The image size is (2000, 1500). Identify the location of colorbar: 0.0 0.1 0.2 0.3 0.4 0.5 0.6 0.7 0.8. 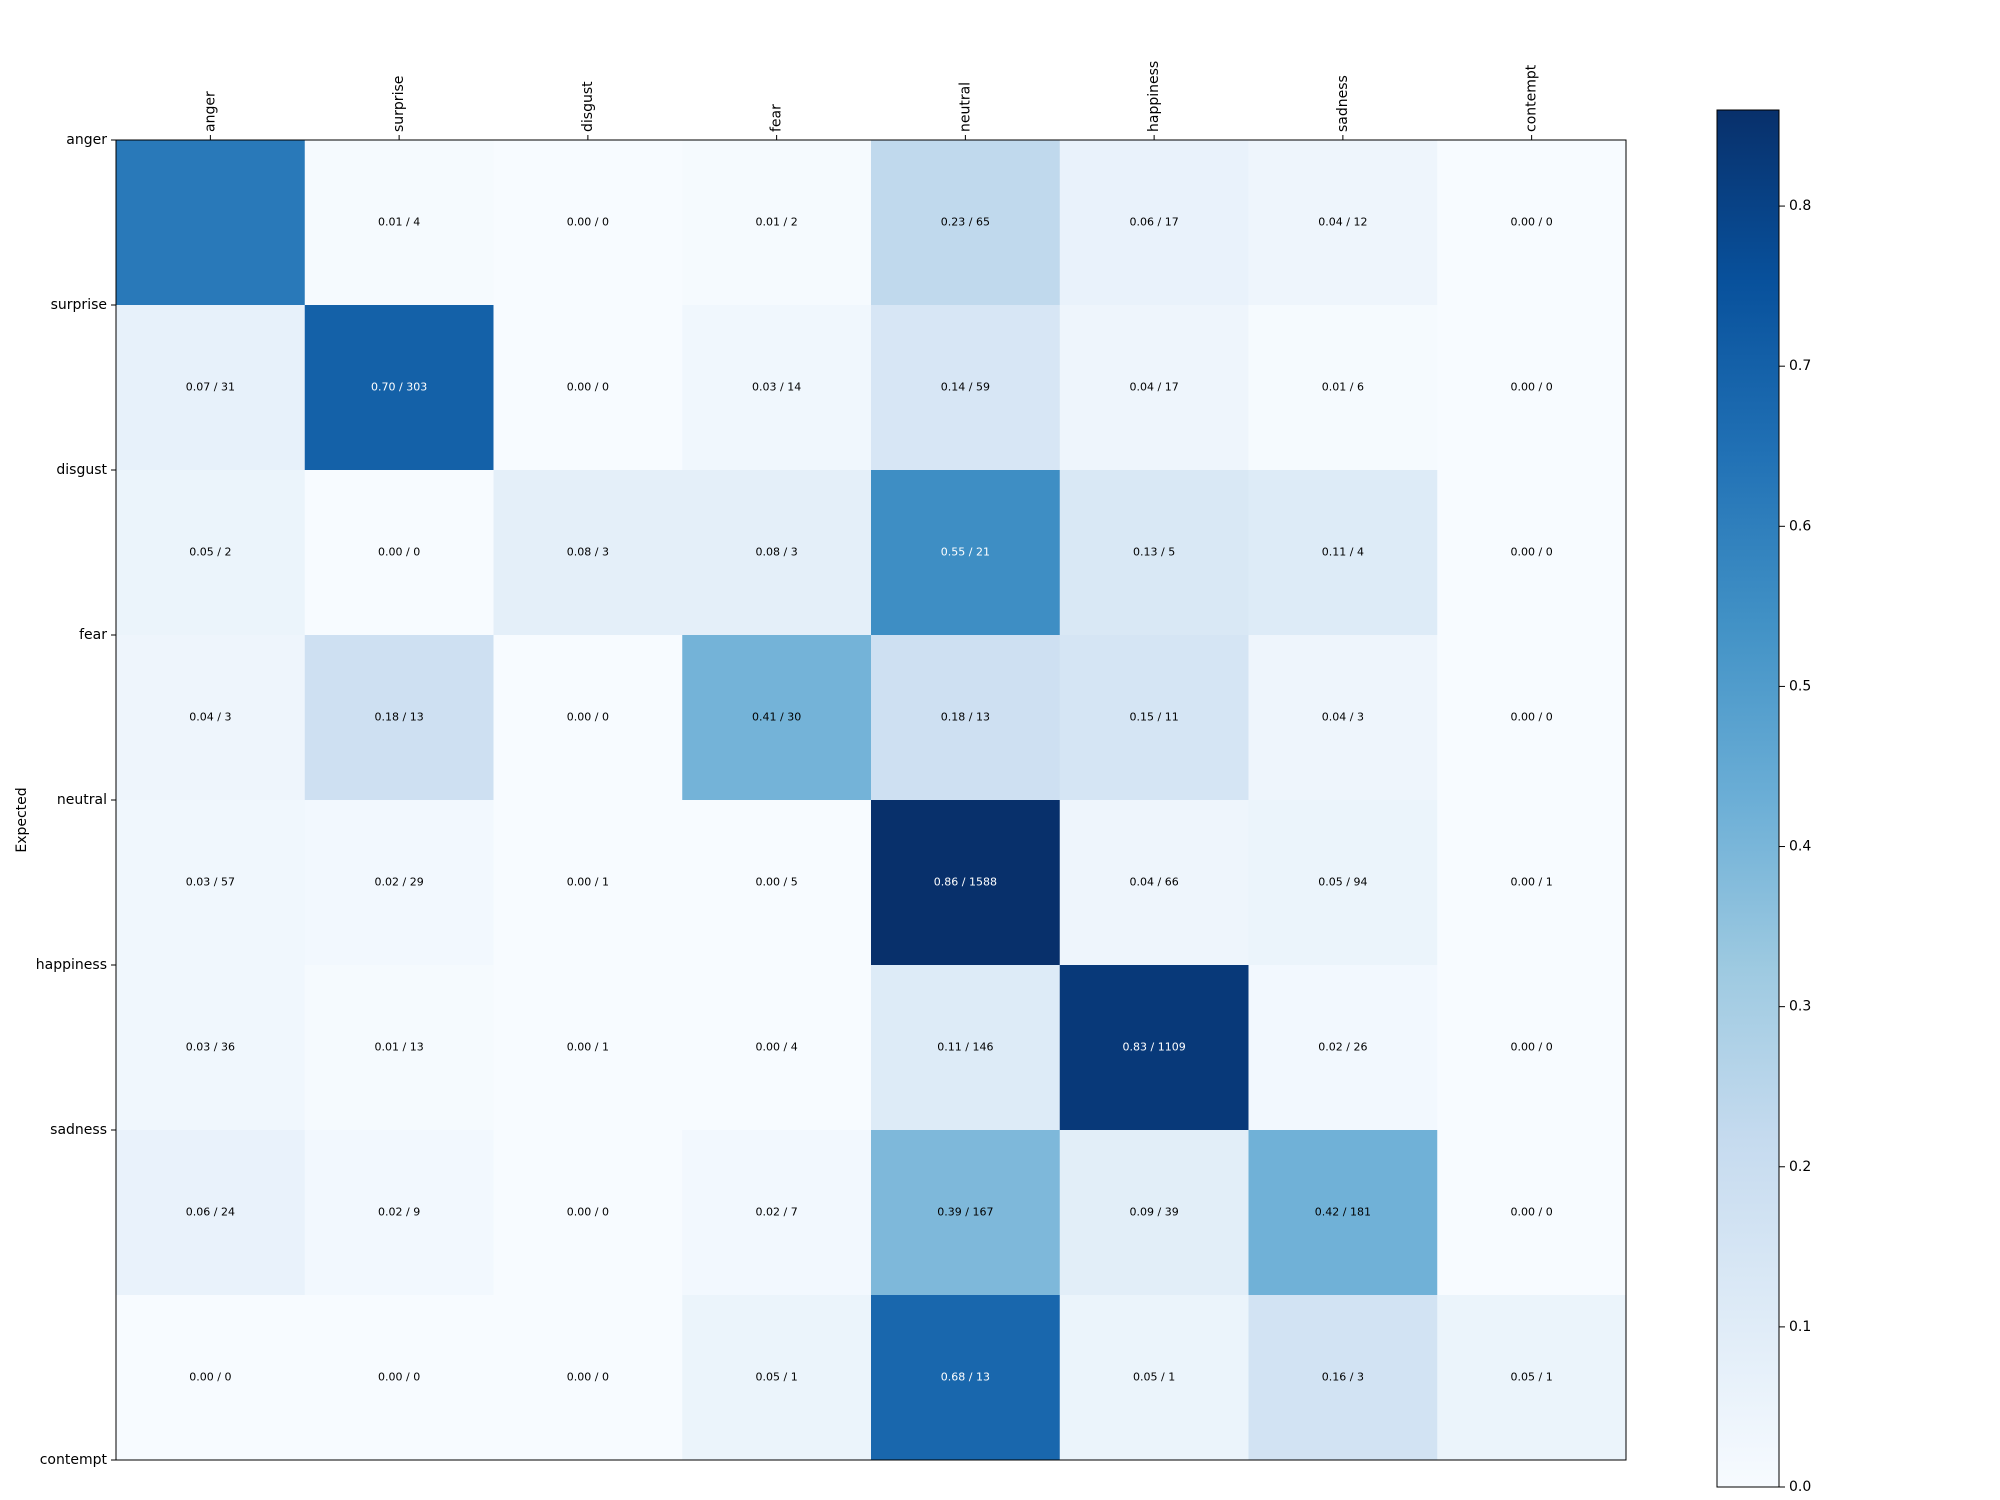
(1763, 802).